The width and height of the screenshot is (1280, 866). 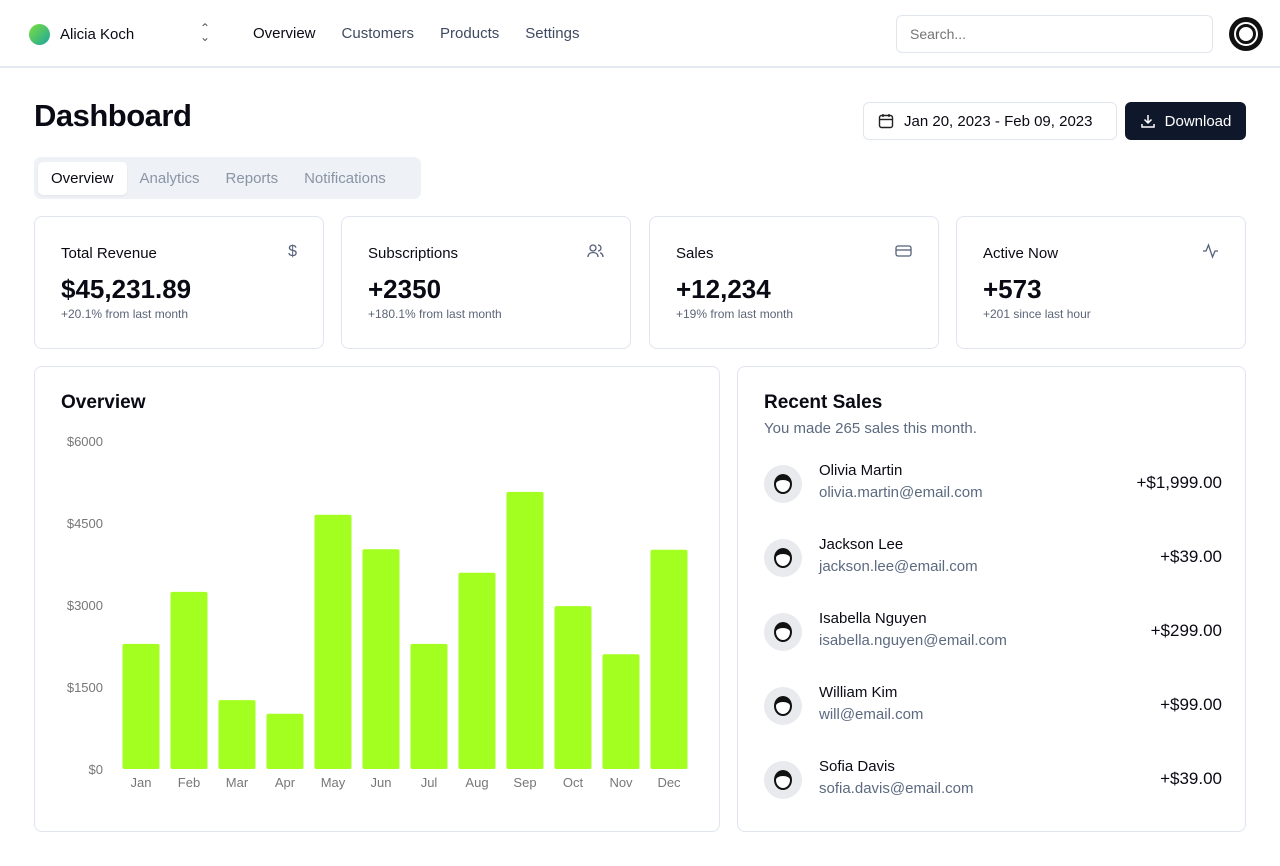 I want to click on stat-title: Sales, so click(x=695, y=253).